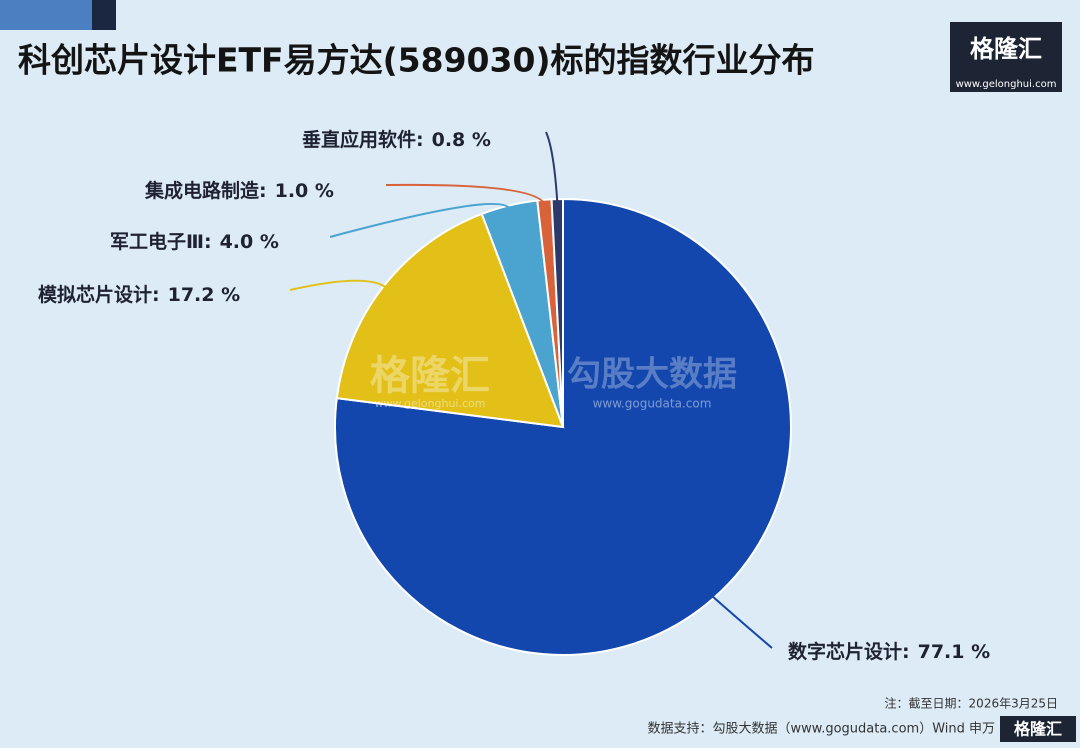  What do you see at coordinates (304, 191) in the screenshot?
I see `slice-value-label: 1.0 %` at bounding box center [304, 191].